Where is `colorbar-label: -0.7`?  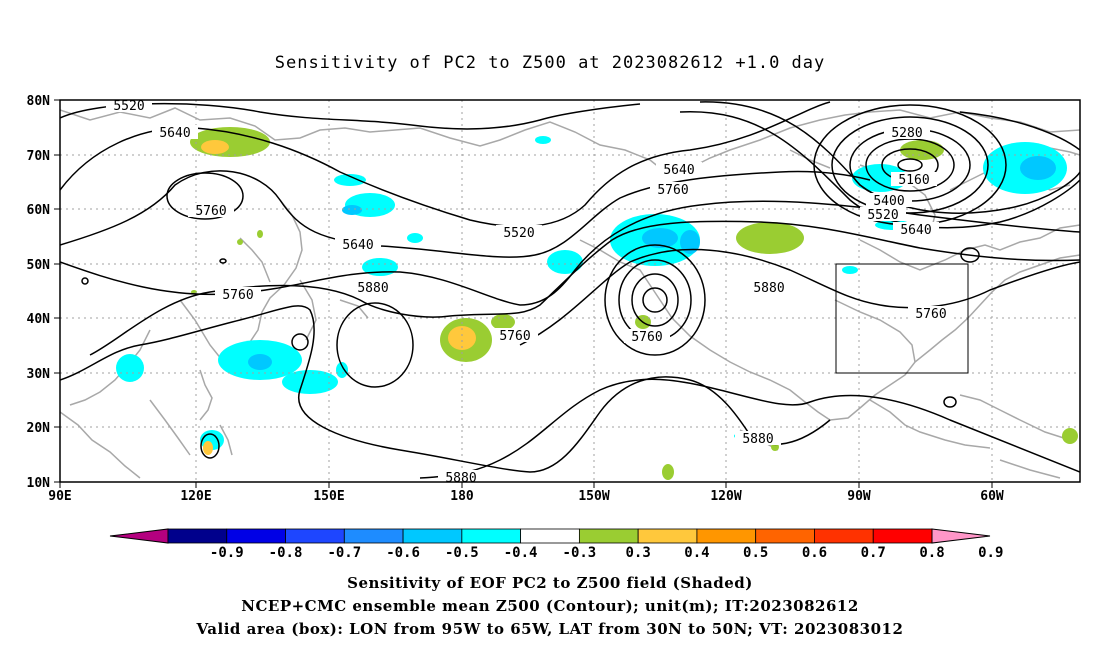
colorbar-label: -0.7 is located at coordinates (344, 553).